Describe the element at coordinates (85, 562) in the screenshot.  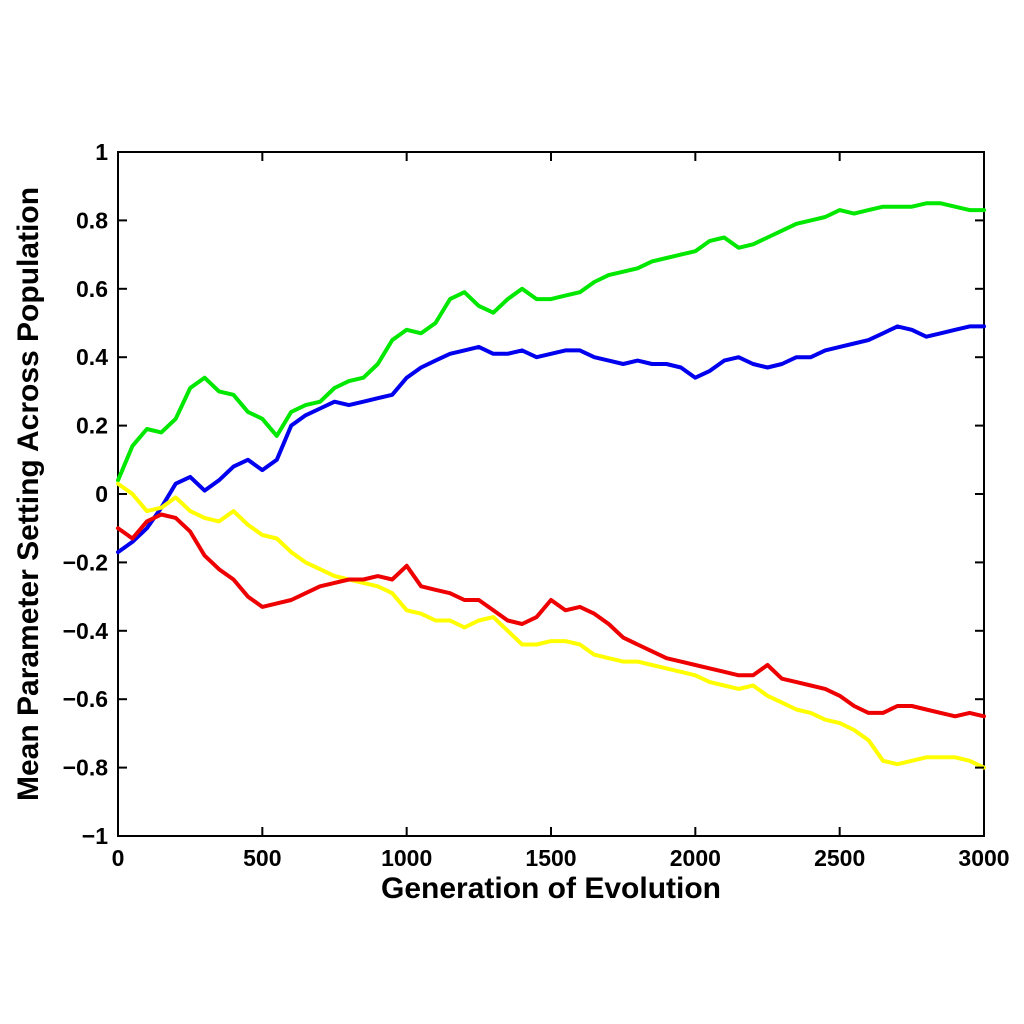
I see `y-tick-label: −0.2` at that location.